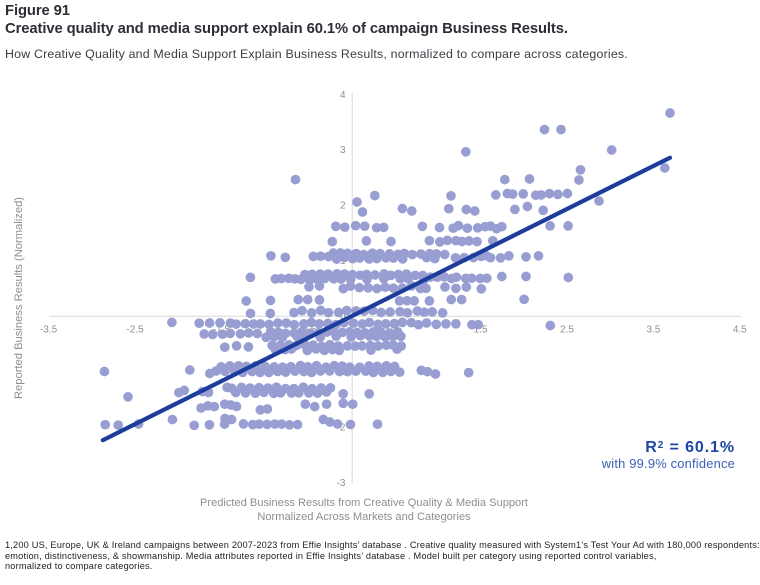 This screenshot has width=760, height=585. What do you see at coordinates (49, 330) in the screenshot?
I see `svg-text: -3.5` at bounding box center [49, 330].